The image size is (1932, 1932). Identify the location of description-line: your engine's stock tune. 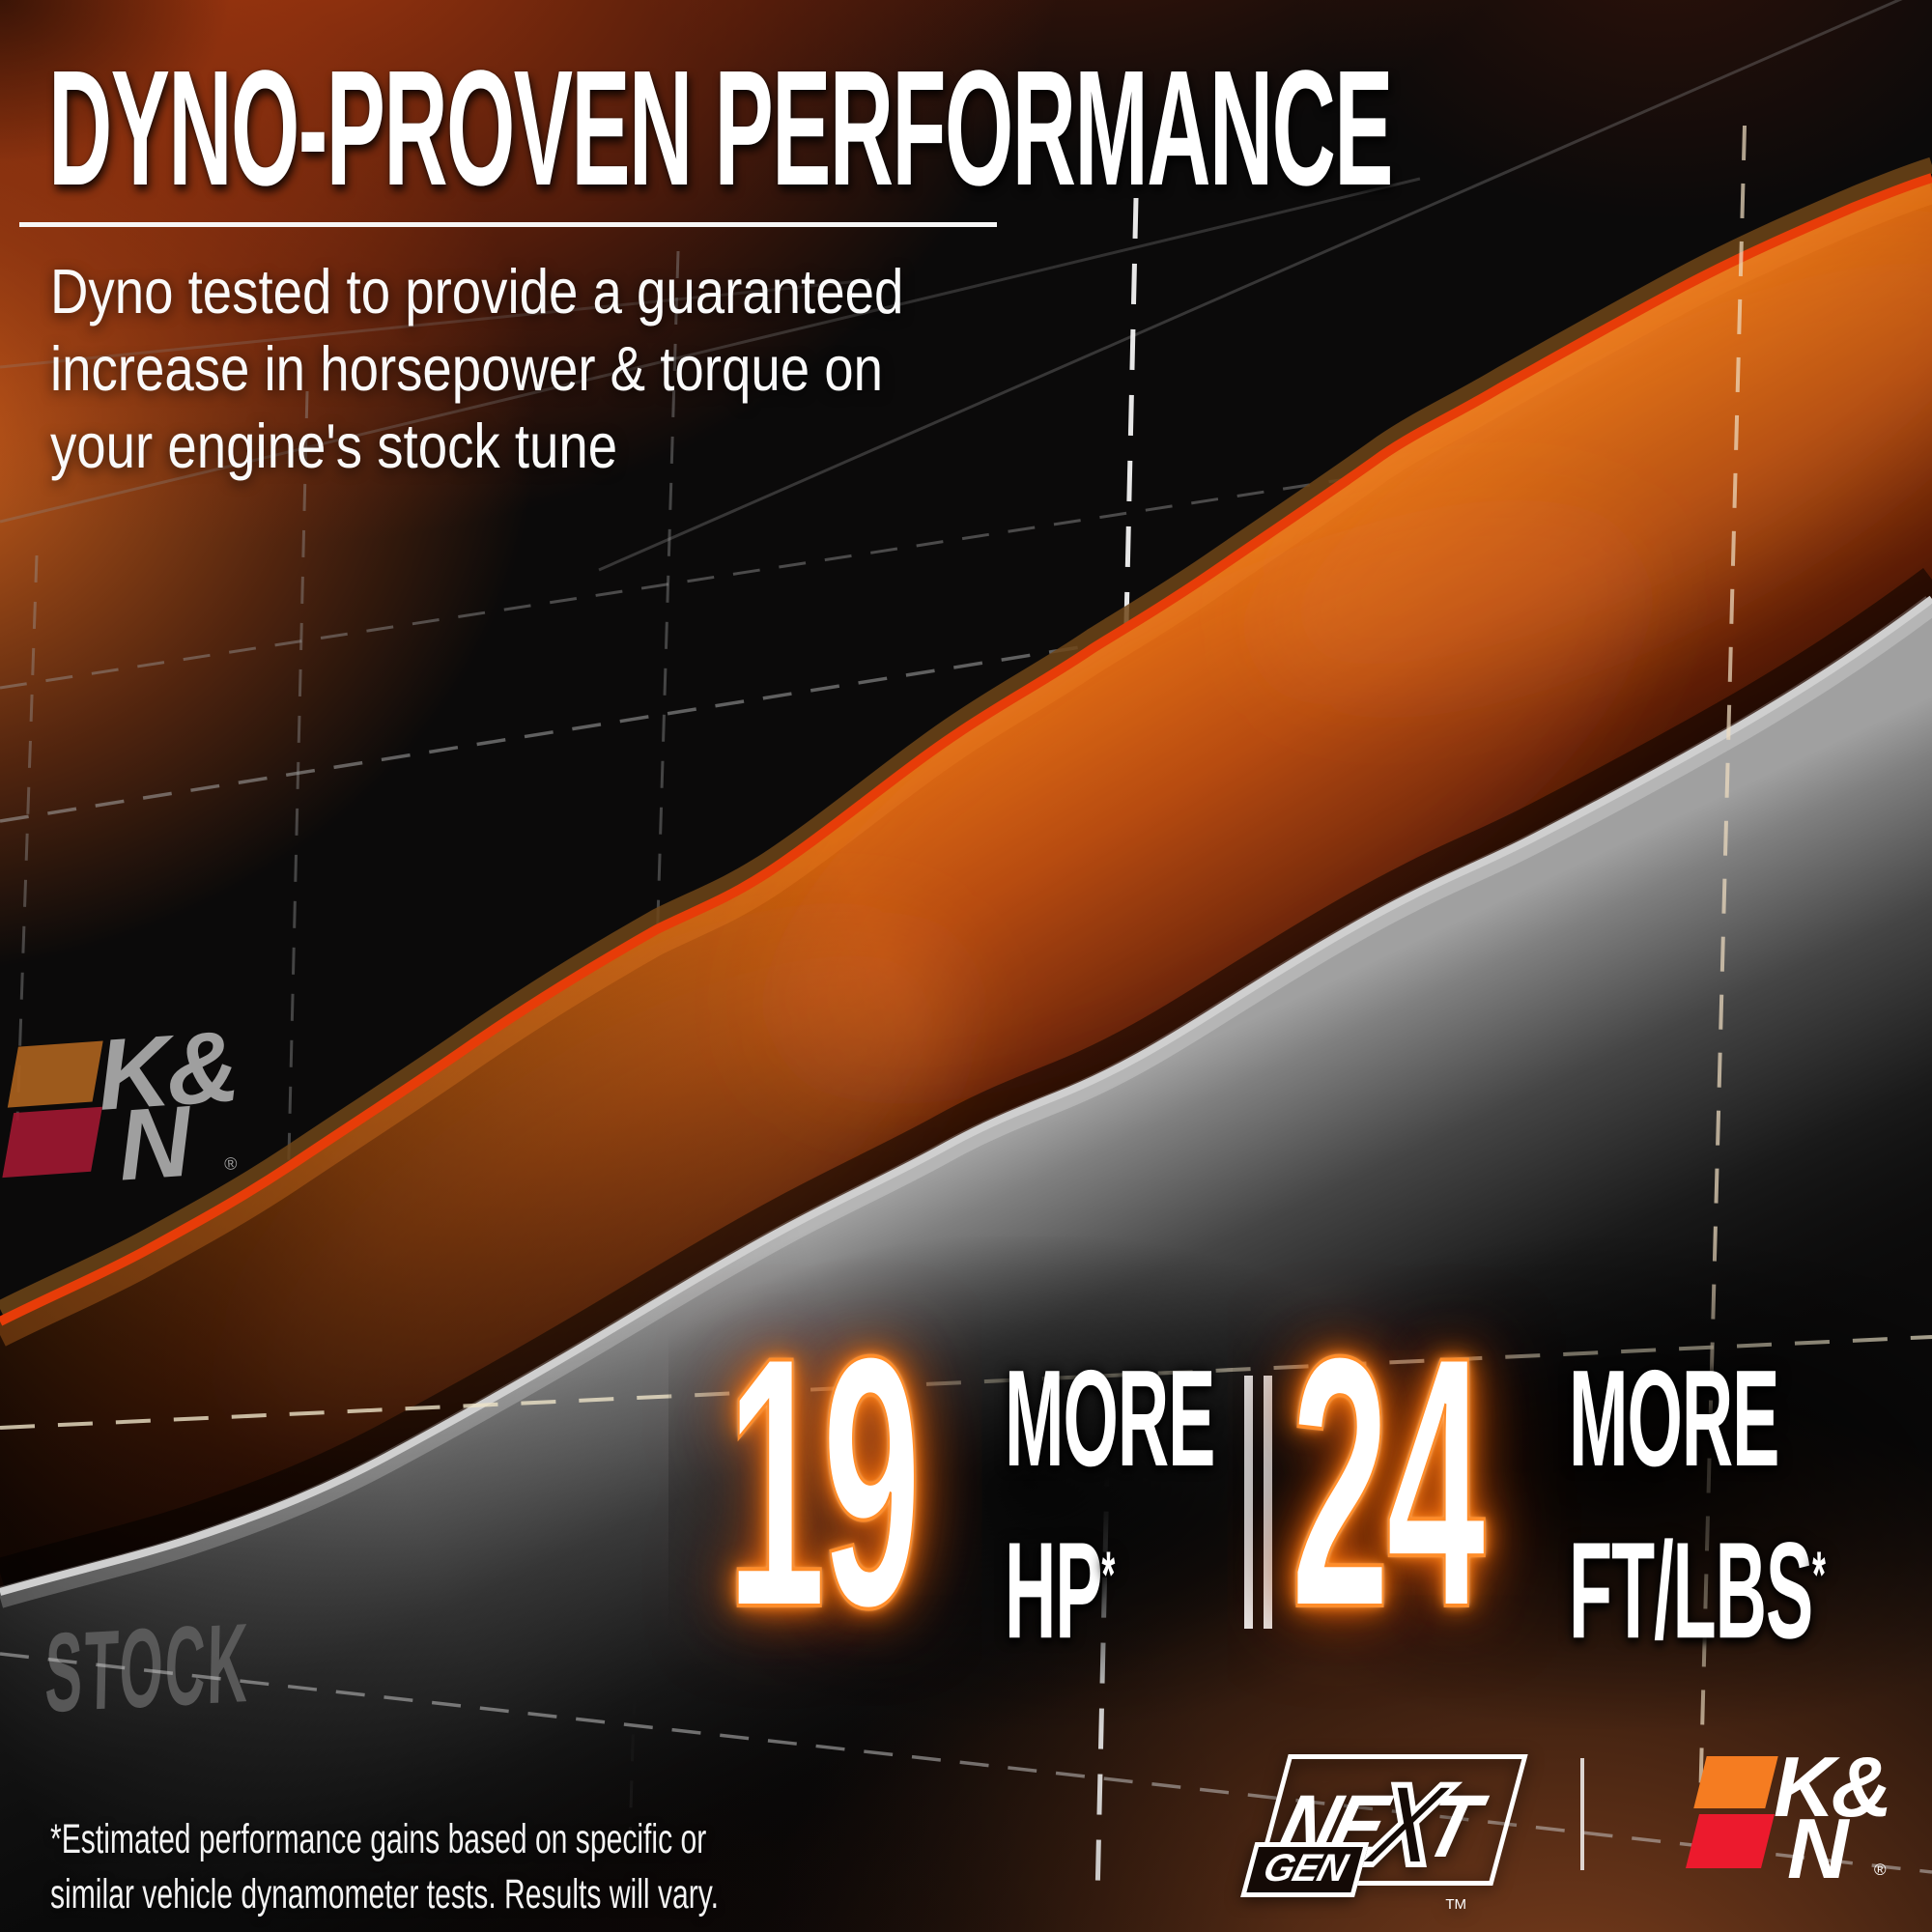
(334, 446).